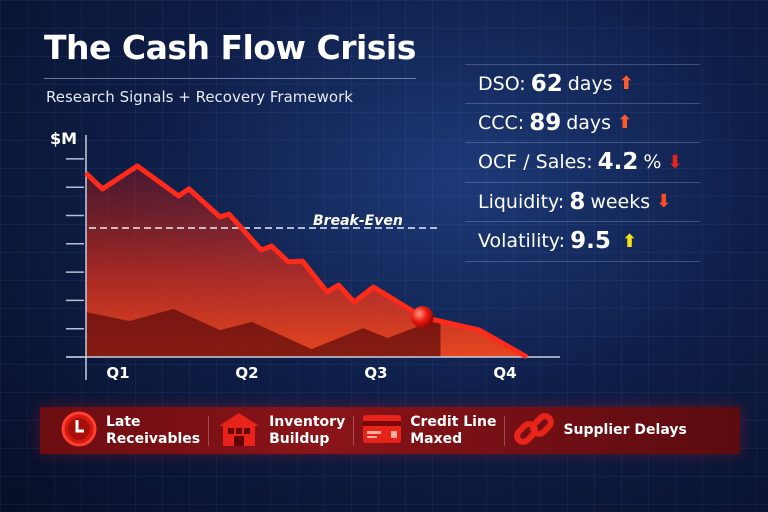 The image size is (768, 512). I want to click on metric-value: 4.2, so click(618, 162).